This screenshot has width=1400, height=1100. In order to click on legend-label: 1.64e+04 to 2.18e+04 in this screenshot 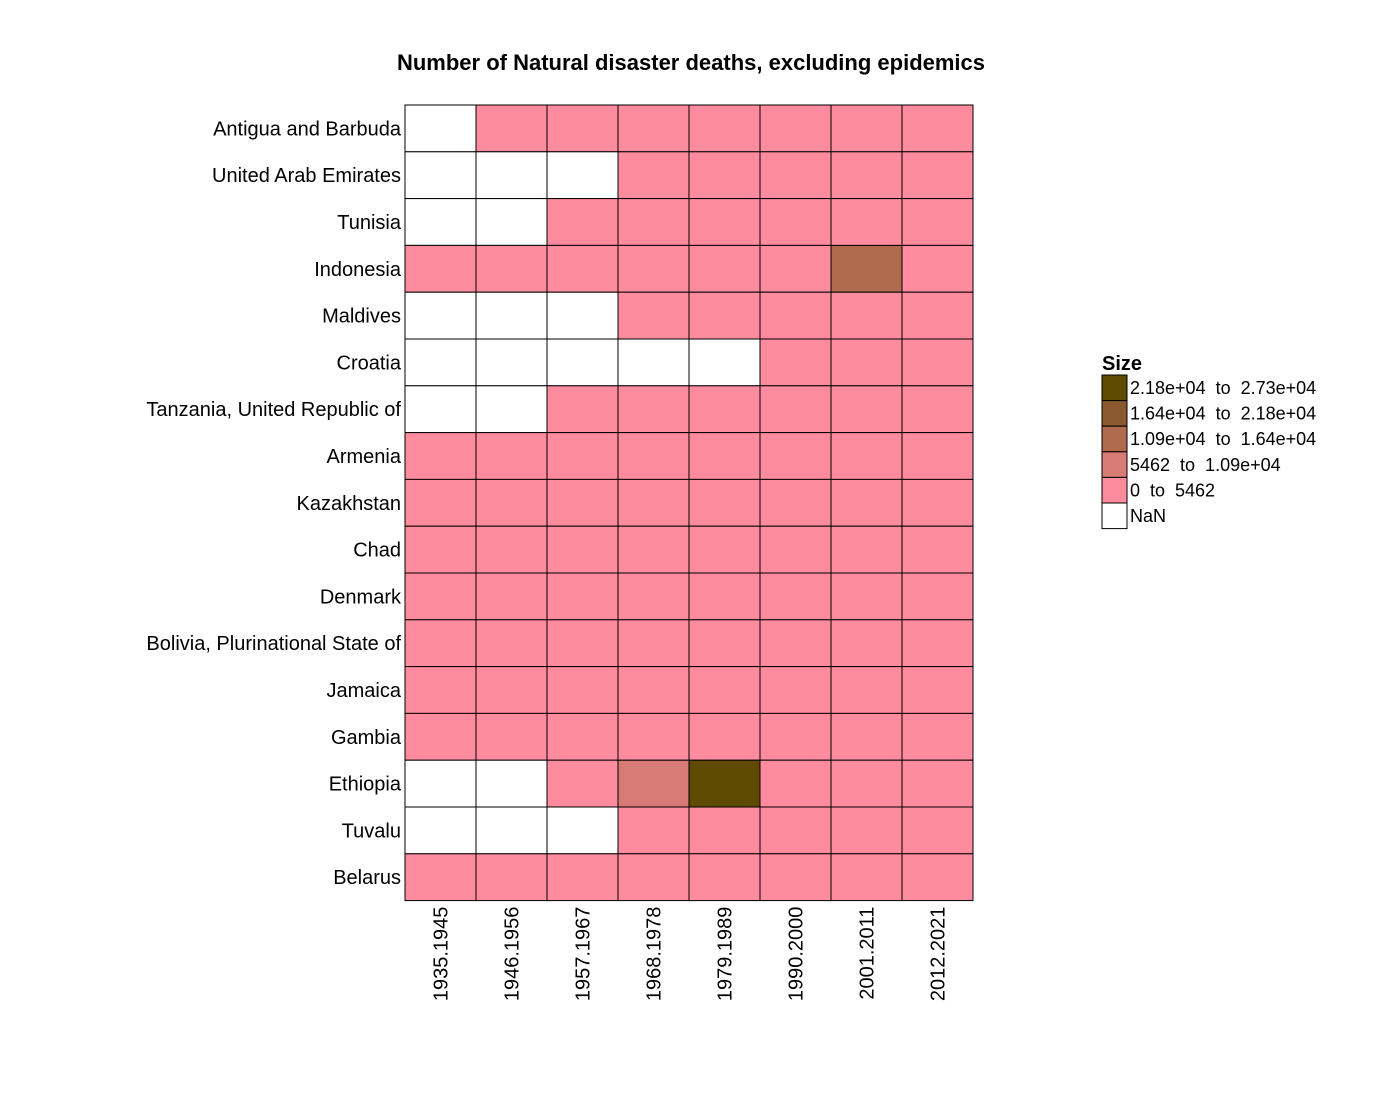, I will do `click(1223, 414)`.